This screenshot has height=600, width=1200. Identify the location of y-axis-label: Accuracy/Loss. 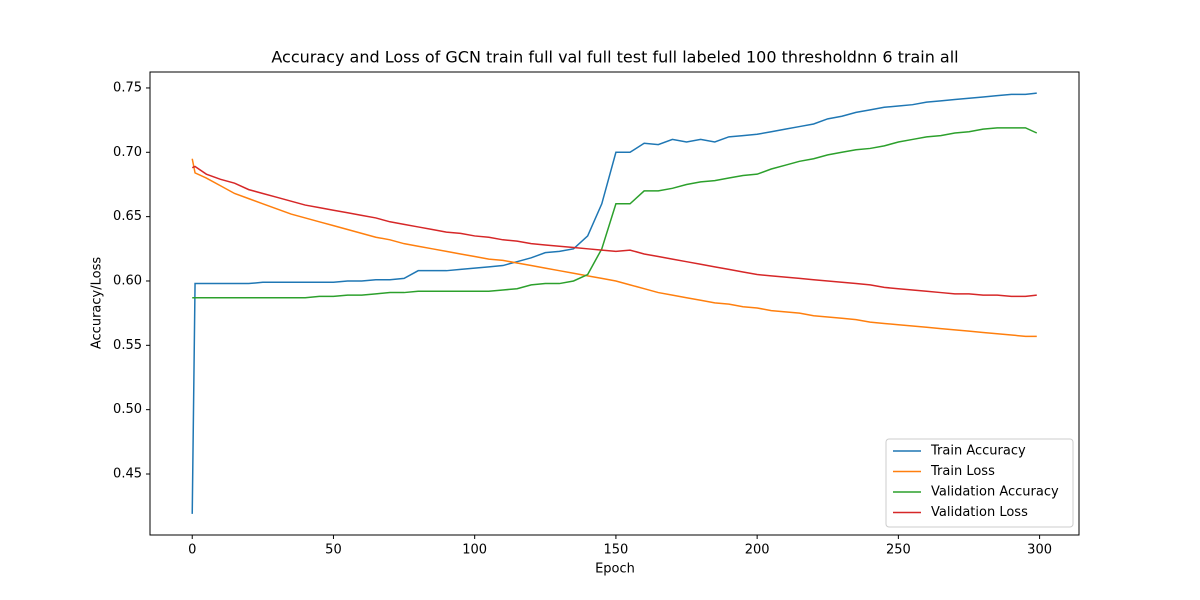
(97, 303).